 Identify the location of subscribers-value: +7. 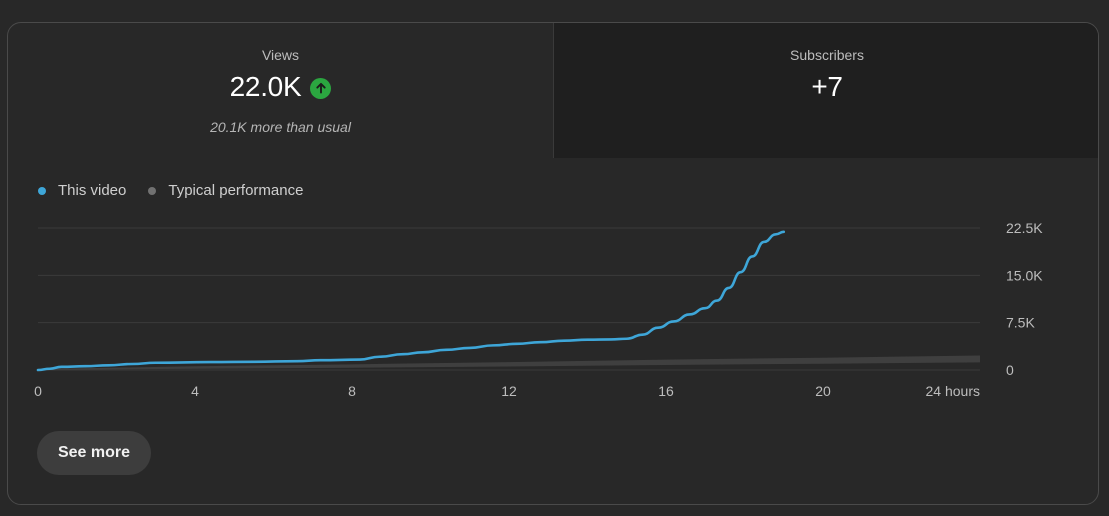
(827, 86).